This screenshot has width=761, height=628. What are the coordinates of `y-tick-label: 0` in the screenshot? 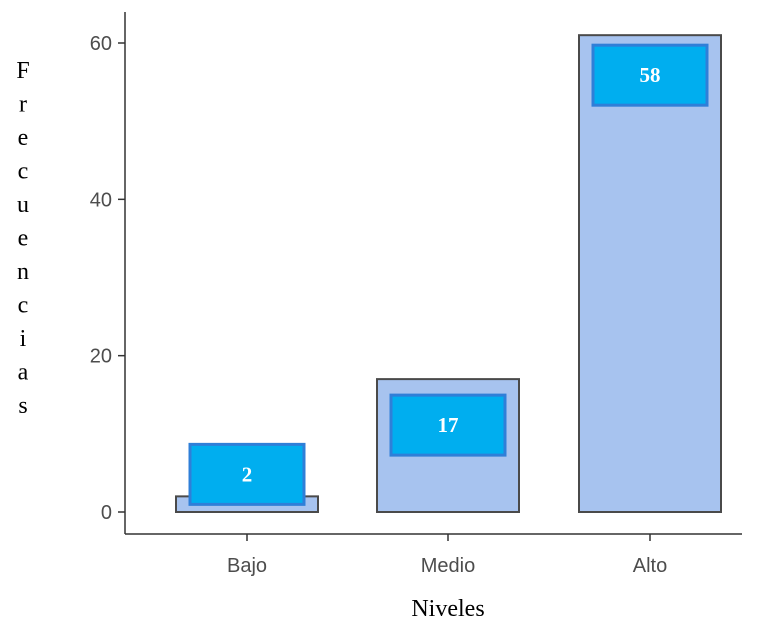 It's located at (106, 513).